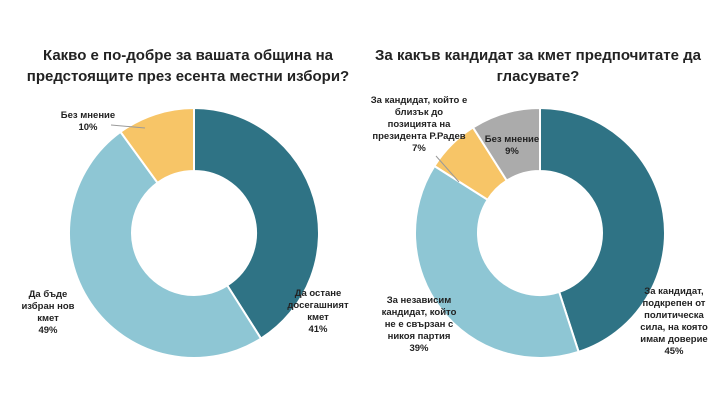 The height and width of the screenshot is (416, 728). I want to click on chart-title-line: предстоящите през есента местни избори?, so click(188, 76).